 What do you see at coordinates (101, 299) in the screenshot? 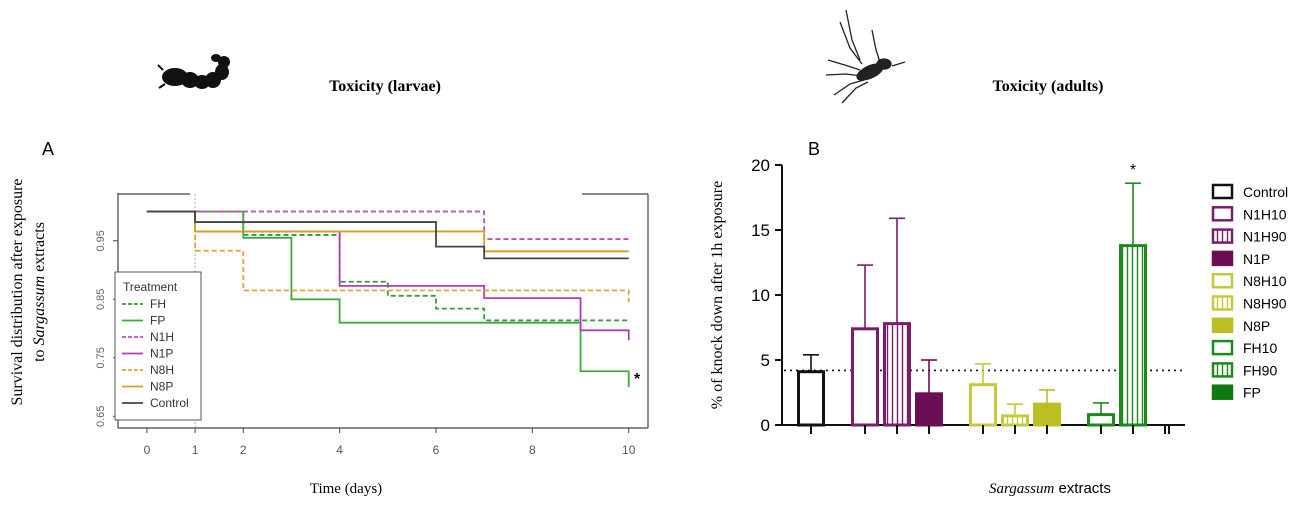
I see `y-tick-label-a: 0.85` at bounding box center [101, 299].